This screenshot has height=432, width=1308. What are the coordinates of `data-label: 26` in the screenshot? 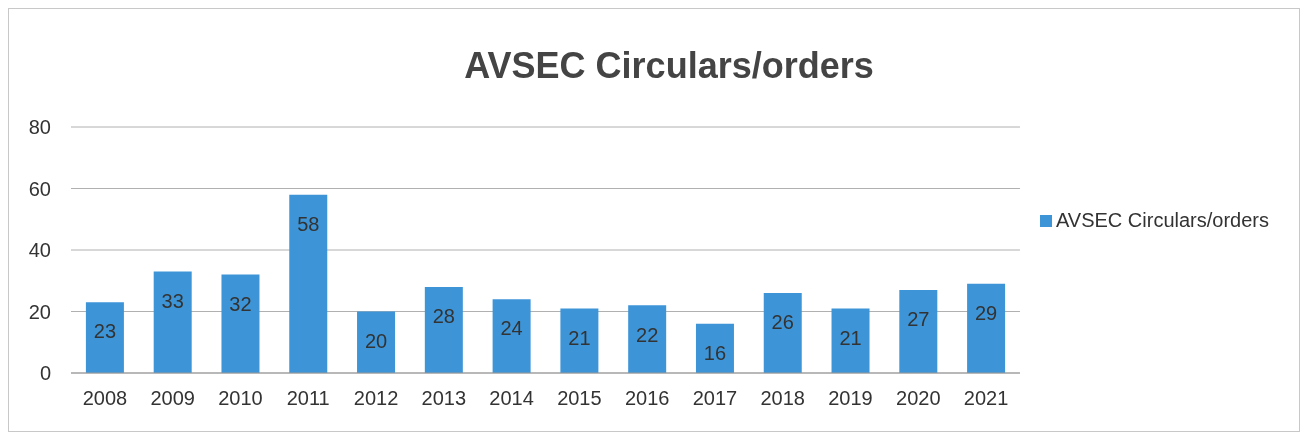 It's located at (782, 322).